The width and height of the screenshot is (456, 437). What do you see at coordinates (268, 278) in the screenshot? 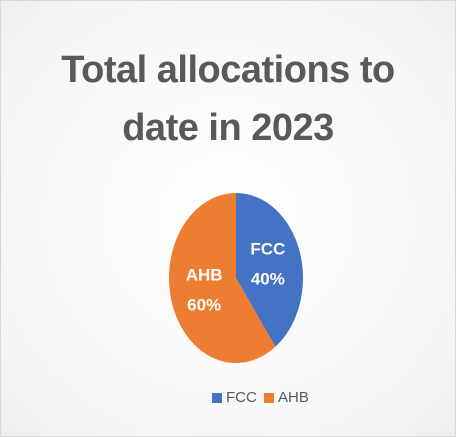
I see `slice-value-label: 40%` at bounding box center [268, 278].